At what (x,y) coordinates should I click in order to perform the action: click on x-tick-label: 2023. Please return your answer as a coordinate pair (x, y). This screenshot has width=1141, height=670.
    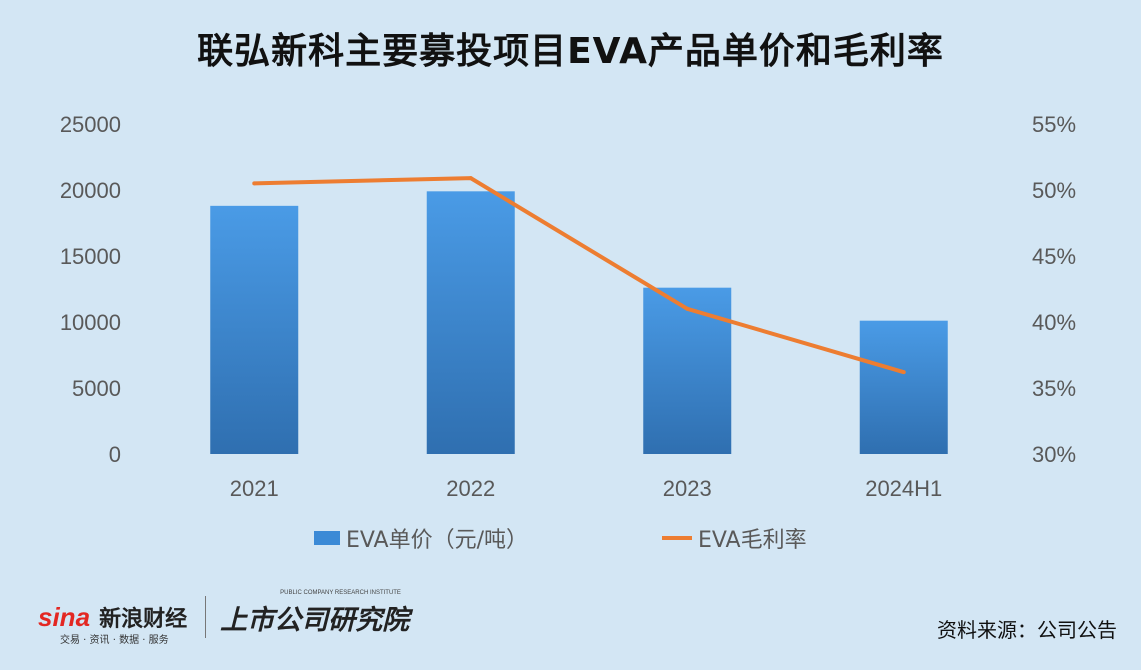
    Looking at the image, I should click on (687, 488).